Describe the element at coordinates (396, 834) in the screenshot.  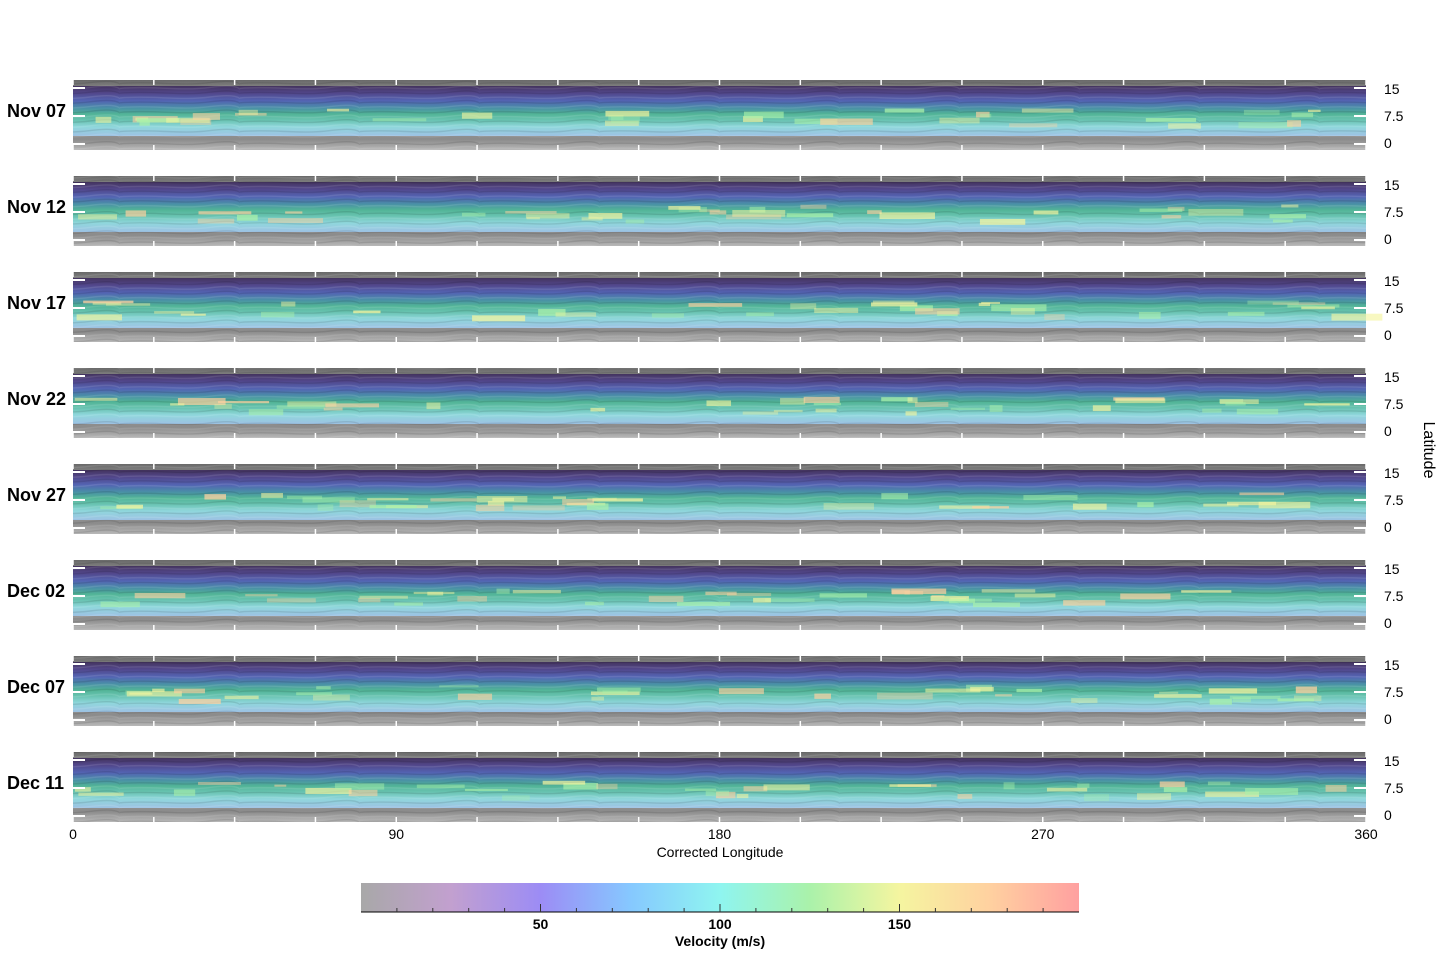
I see `x-tick-label: 90` at that location.